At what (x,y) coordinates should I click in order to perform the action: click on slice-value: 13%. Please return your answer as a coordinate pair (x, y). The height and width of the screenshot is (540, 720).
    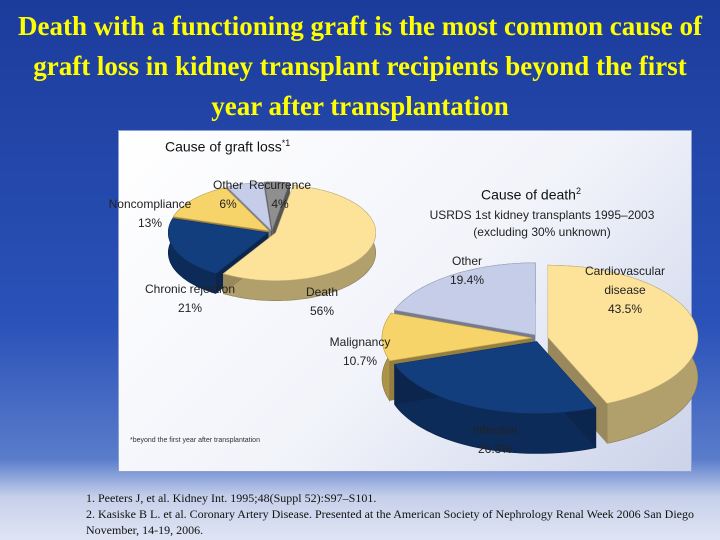
    Looking at the image, I should click on (150, 223).